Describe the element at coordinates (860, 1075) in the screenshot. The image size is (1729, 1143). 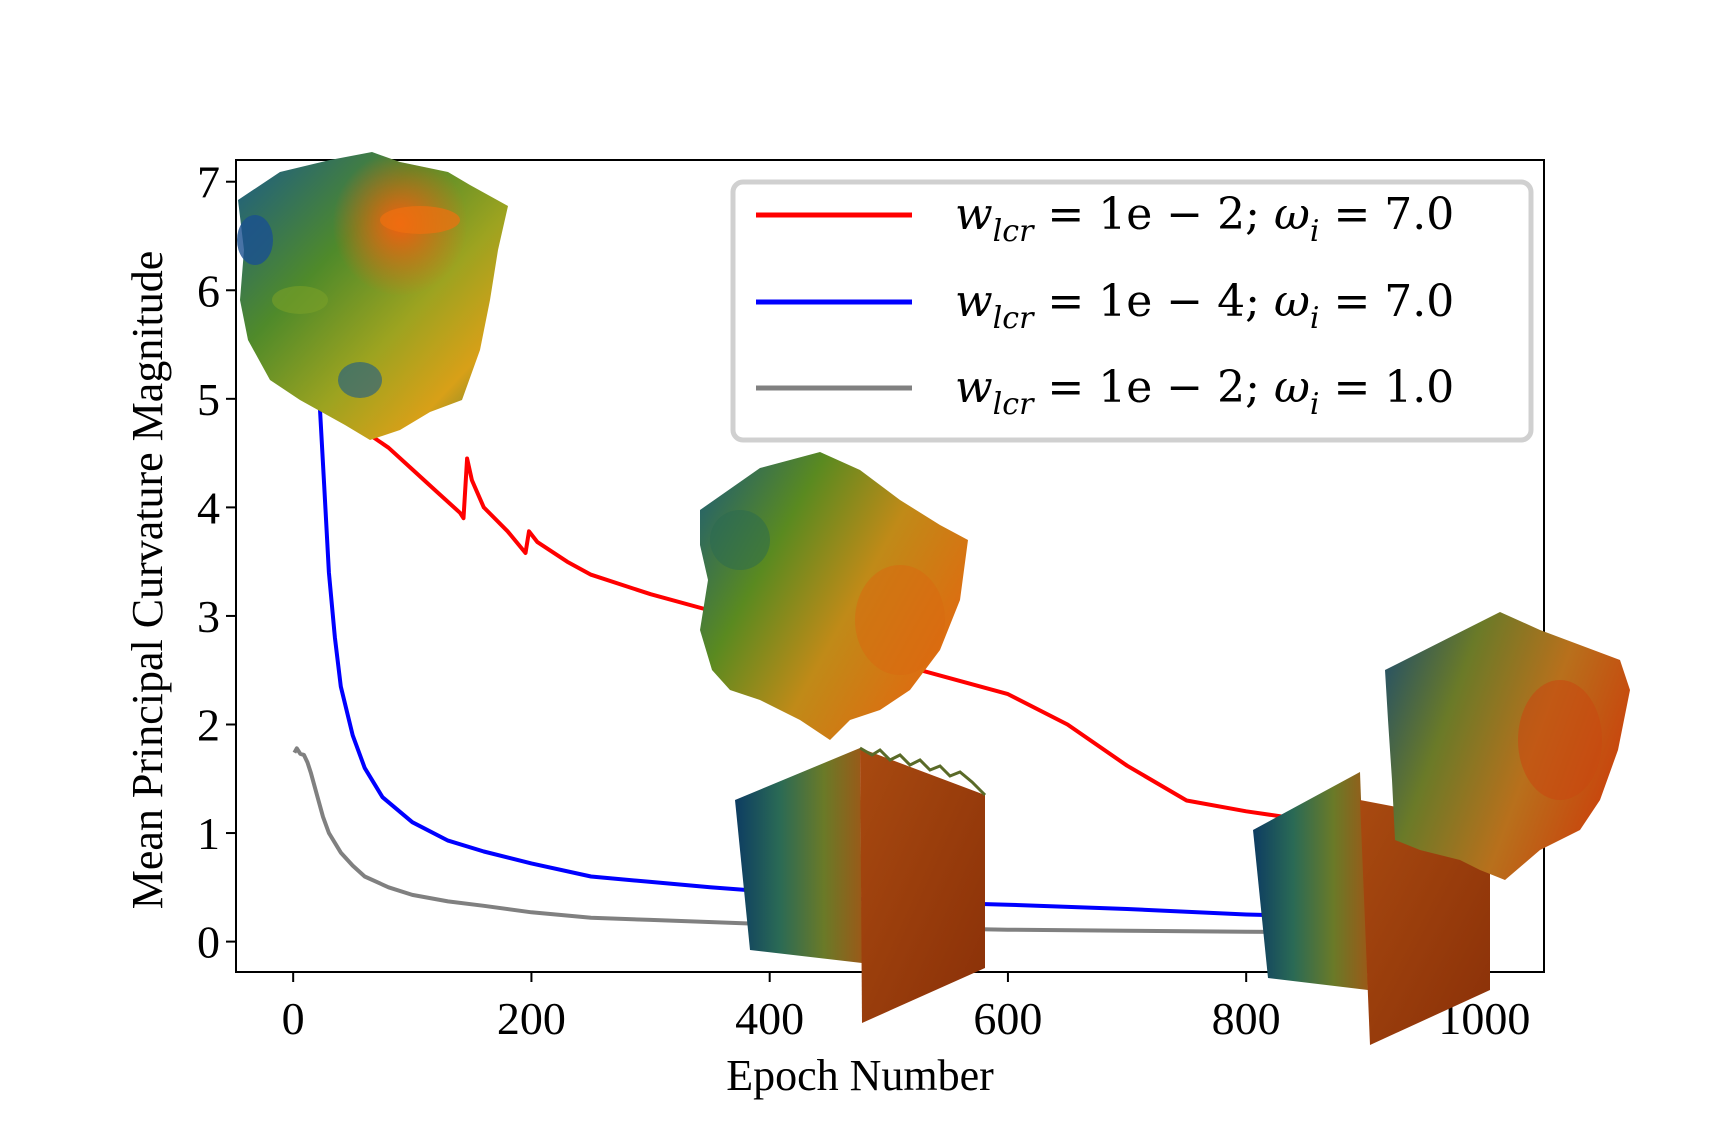
I see `x-axis-label: Epoch Number` at that location.